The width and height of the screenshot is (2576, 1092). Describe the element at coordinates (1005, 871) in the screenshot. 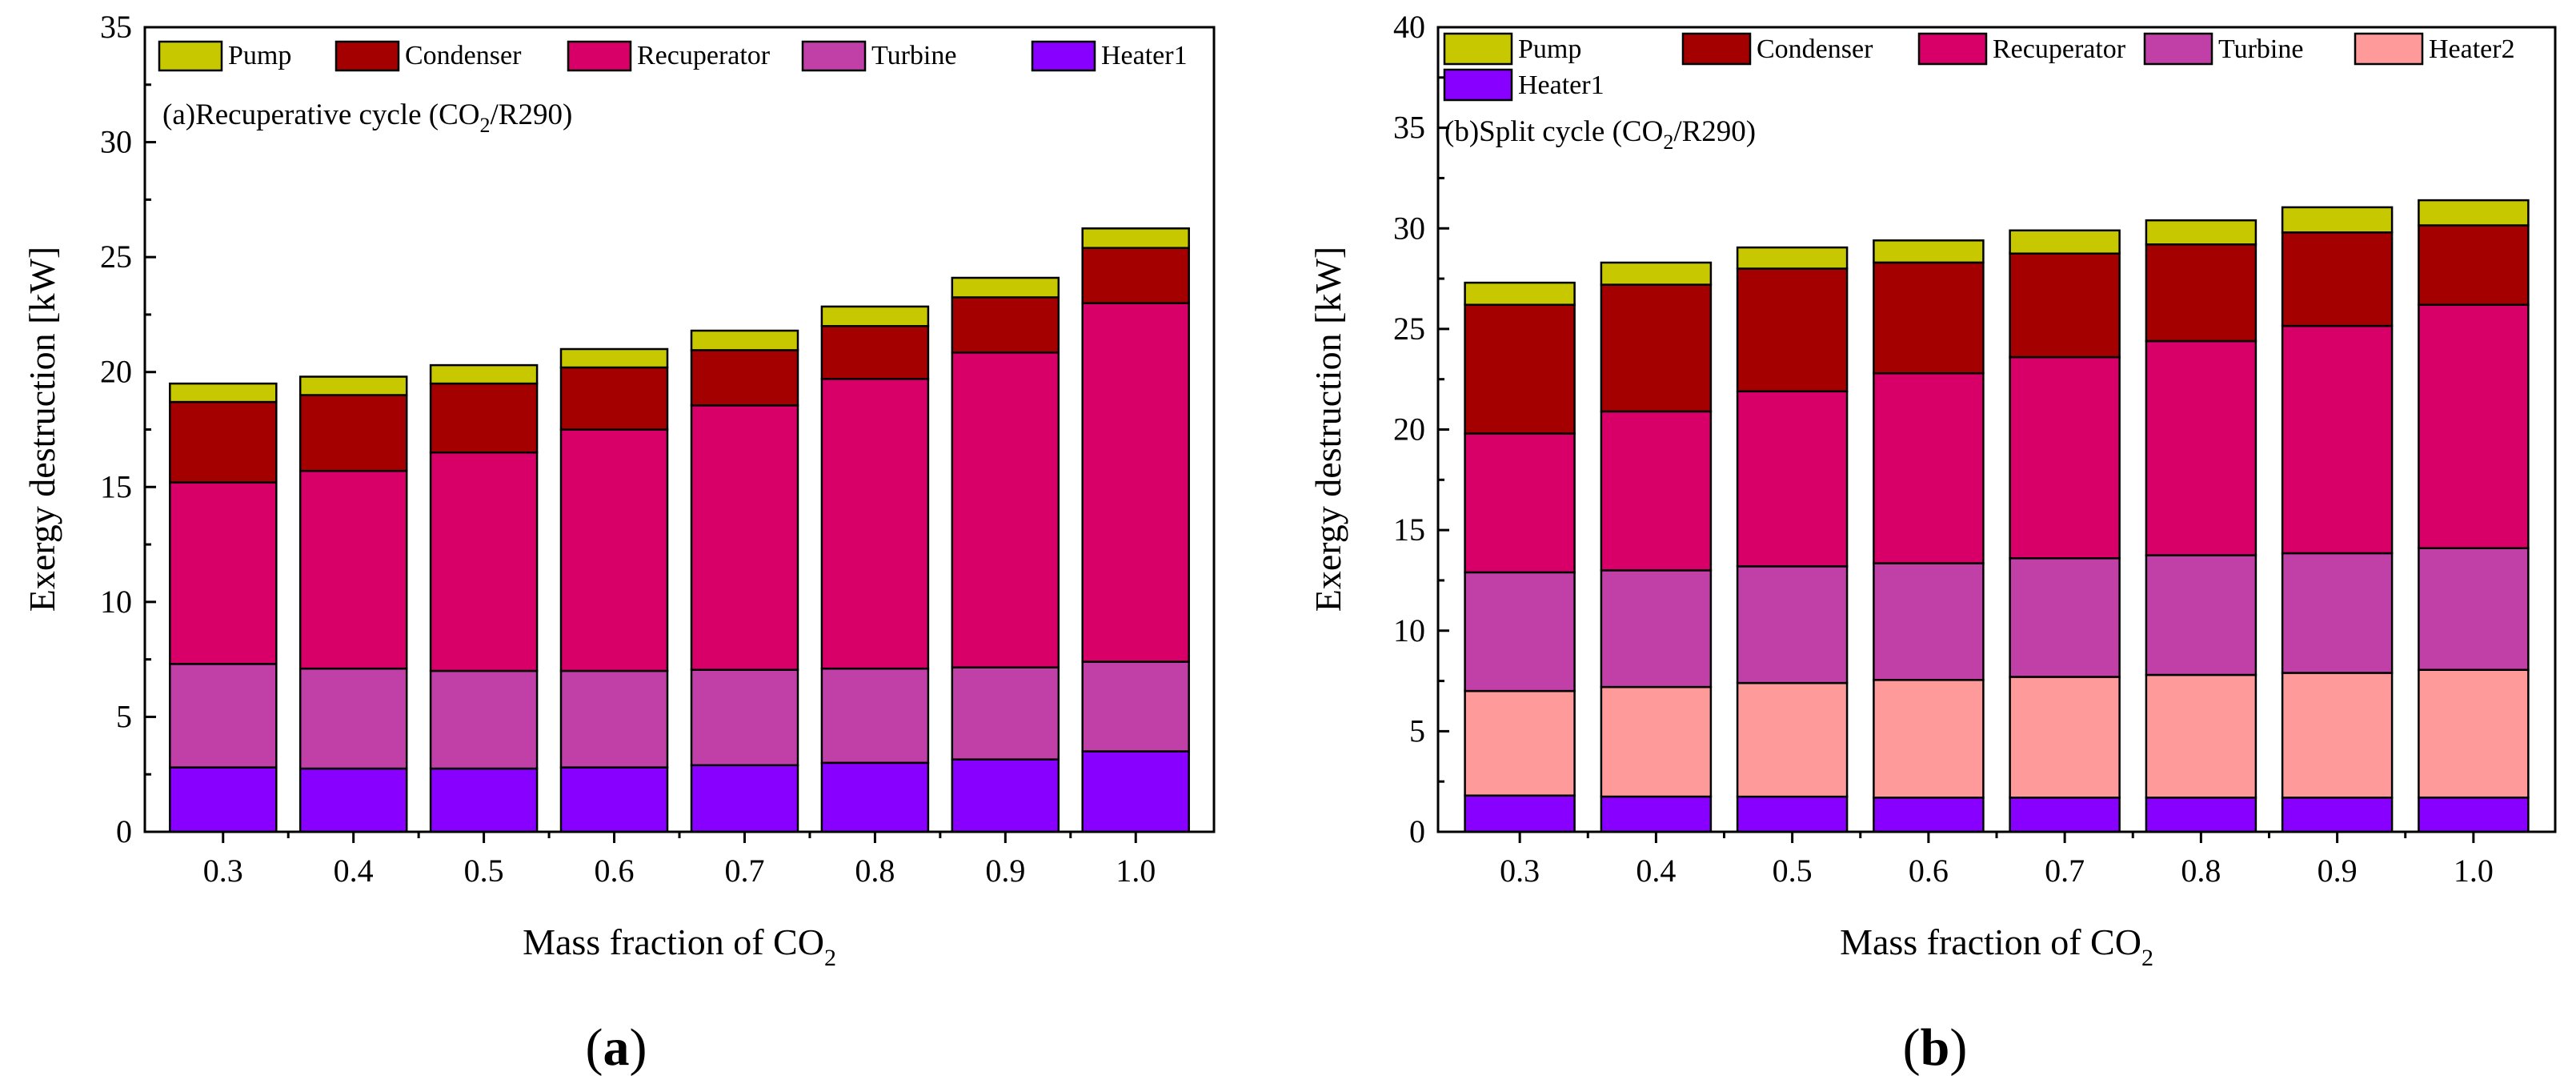

I see `x-tick-label-a: 0.9` at that location.